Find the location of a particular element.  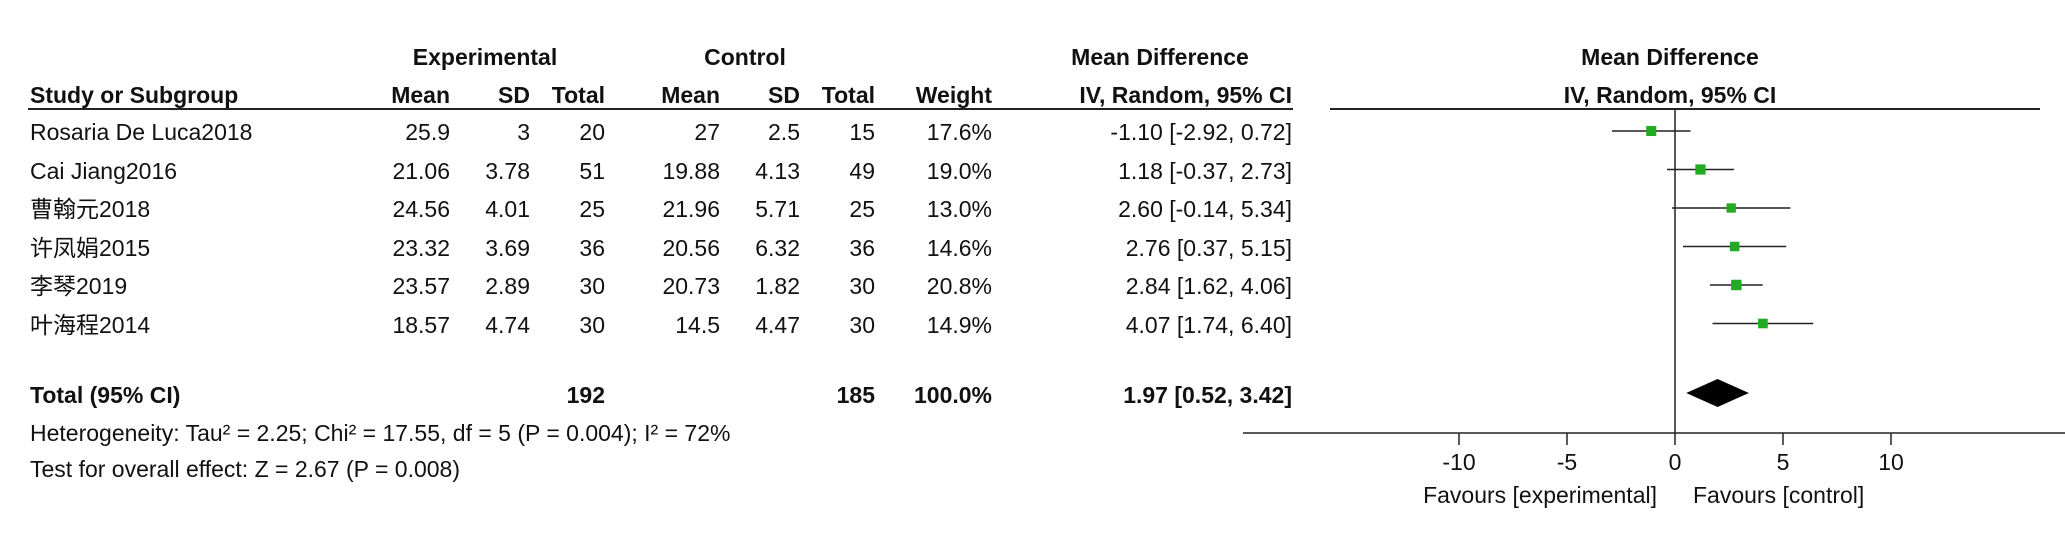

experimental-total-header: Total is located at coordinates (578, 95).